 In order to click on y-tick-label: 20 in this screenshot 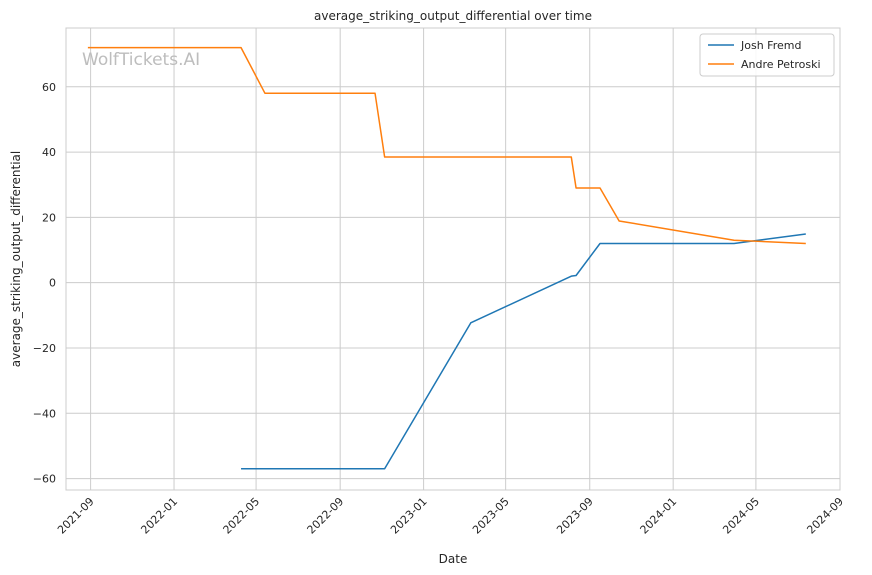, I will do `click(49, 217)`.